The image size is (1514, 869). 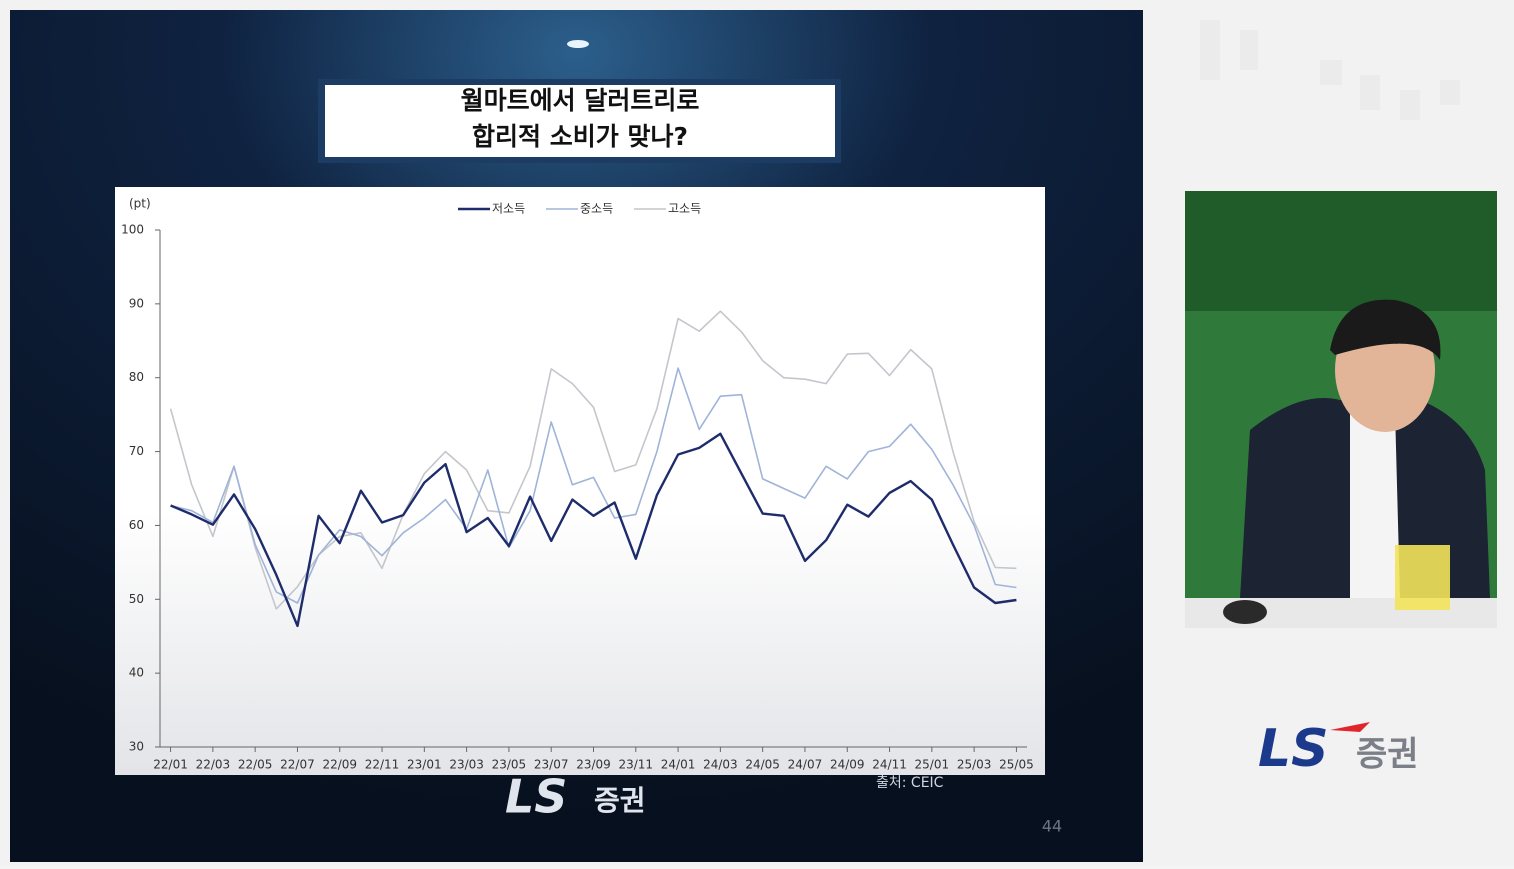 I want to click on series-line, so click(x=593, y=530).